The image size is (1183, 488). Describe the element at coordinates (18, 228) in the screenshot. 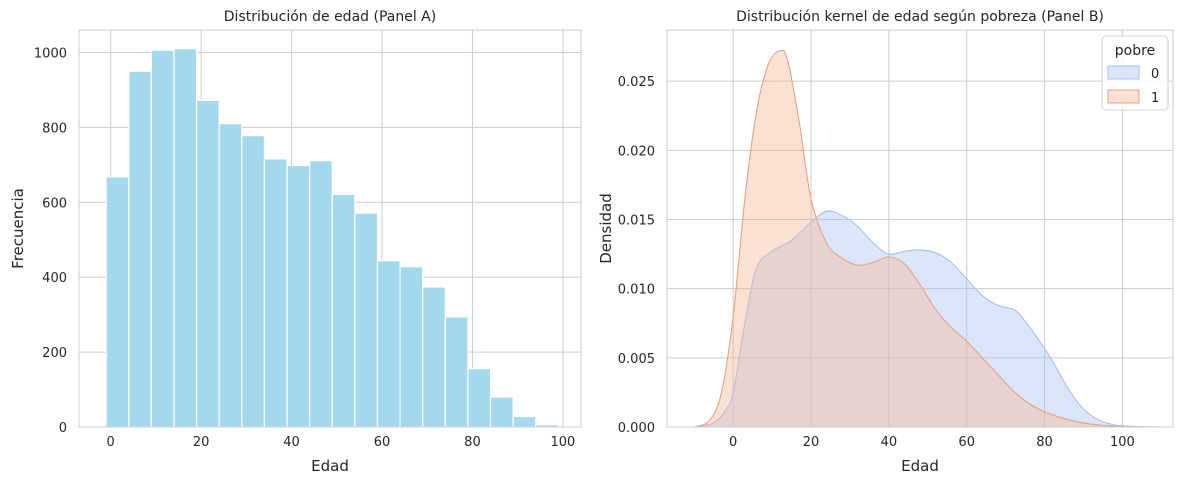

I see `y-axis-label: Frecuencia` at that location.